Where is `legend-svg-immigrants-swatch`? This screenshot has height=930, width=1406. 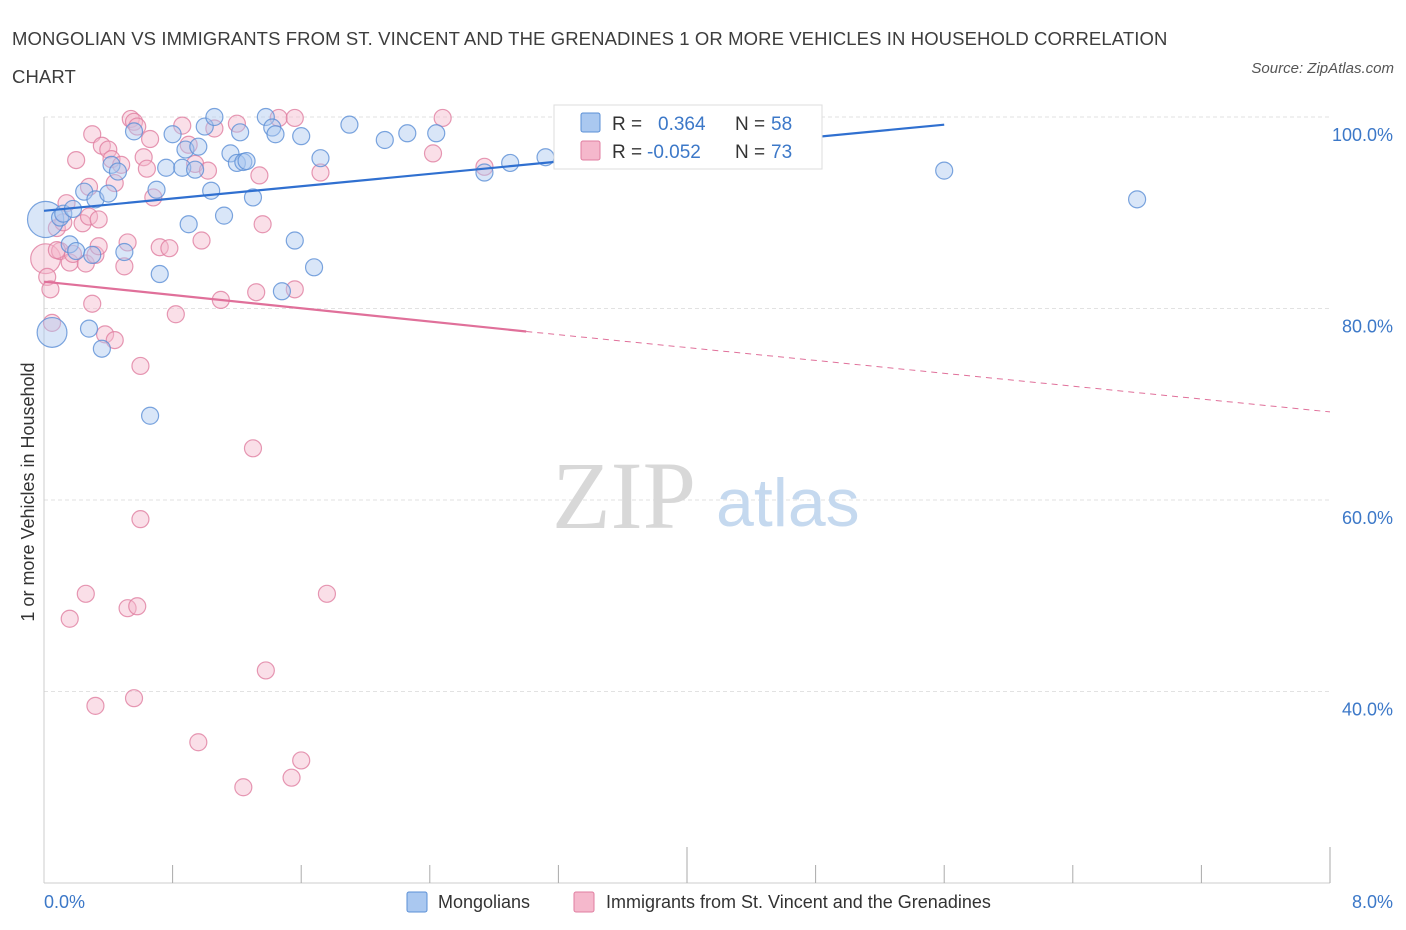
legend-svg-immigrants-swatch is located at coordinates (584, 902).